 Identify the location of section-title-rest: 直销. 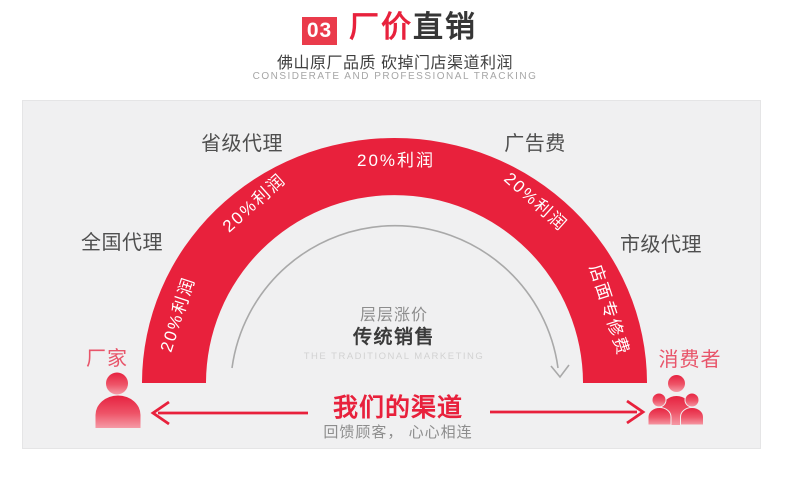
(445, 27).